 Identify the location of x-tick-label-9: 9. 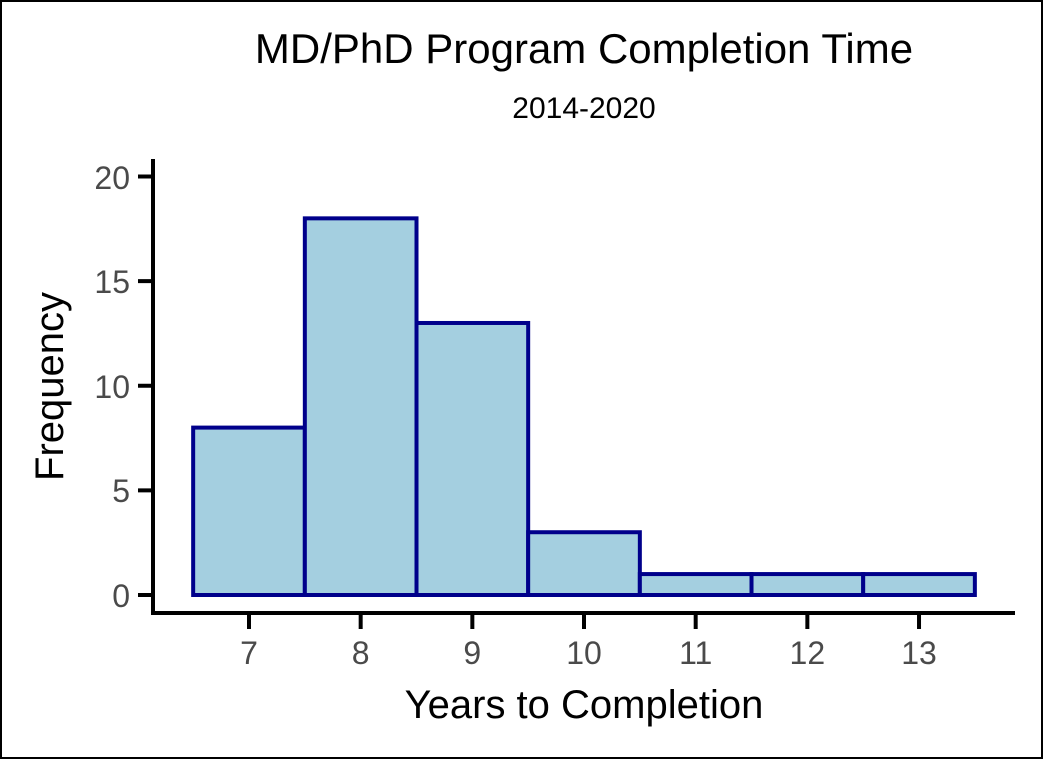
(472, 653).